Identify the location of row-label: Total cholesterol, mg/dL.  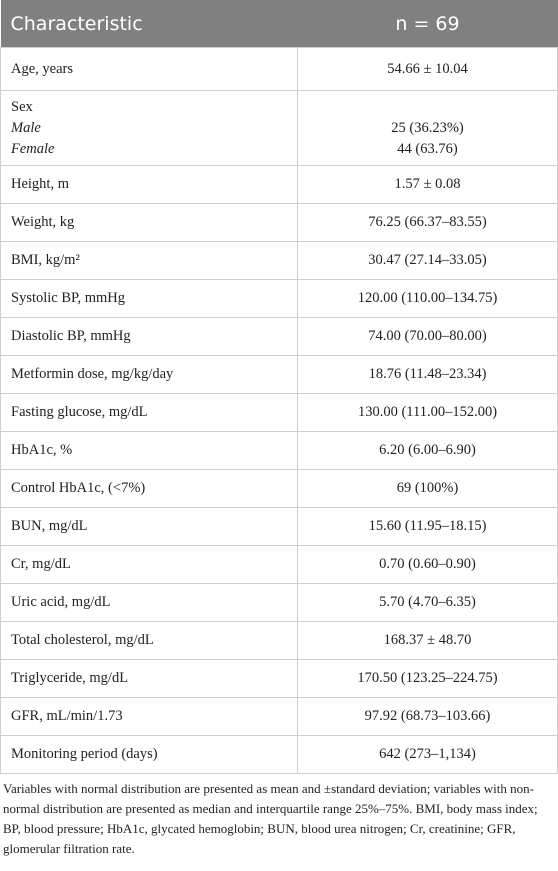
(82, 640).